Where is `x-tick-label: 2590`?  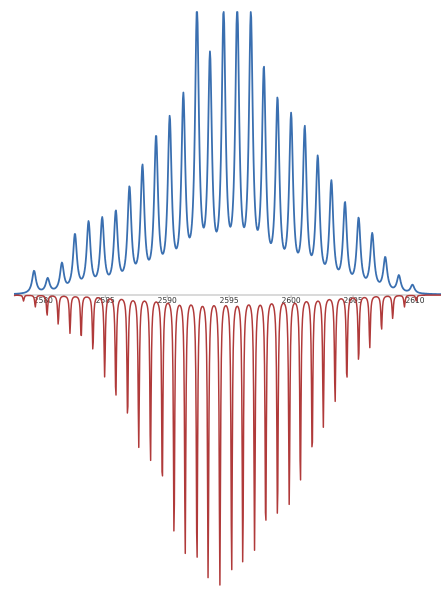 x-tick-label: 2590 is located at coordinates (167, 300).